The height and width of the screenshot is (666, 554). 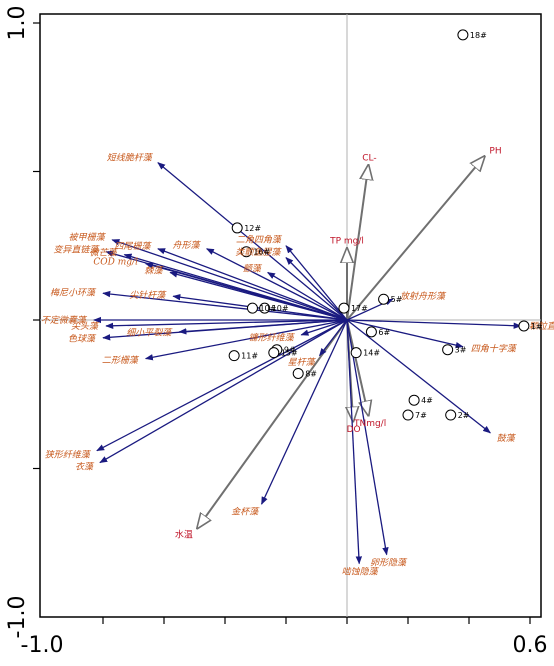 I want to click on site-label: 8#, so click(x=311, y=373).